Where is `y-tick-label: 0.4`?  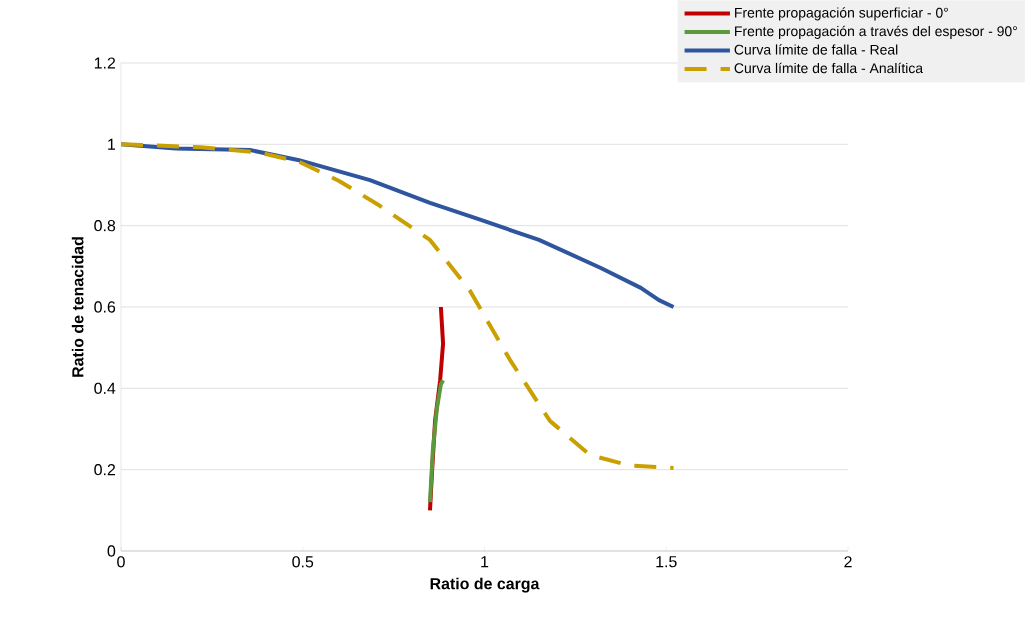 y-tick-label: 0.4 is located at coordinates (105, 388).